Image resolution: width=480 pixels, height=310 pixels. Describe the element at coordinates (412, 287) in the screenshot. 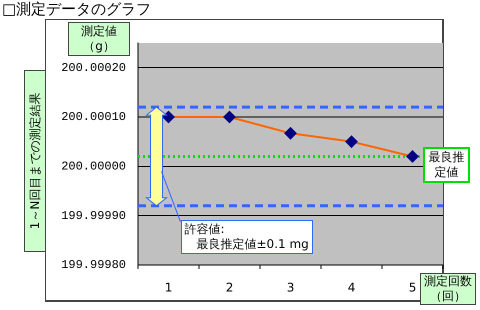

I see `x-tick-label: 5` at that location.